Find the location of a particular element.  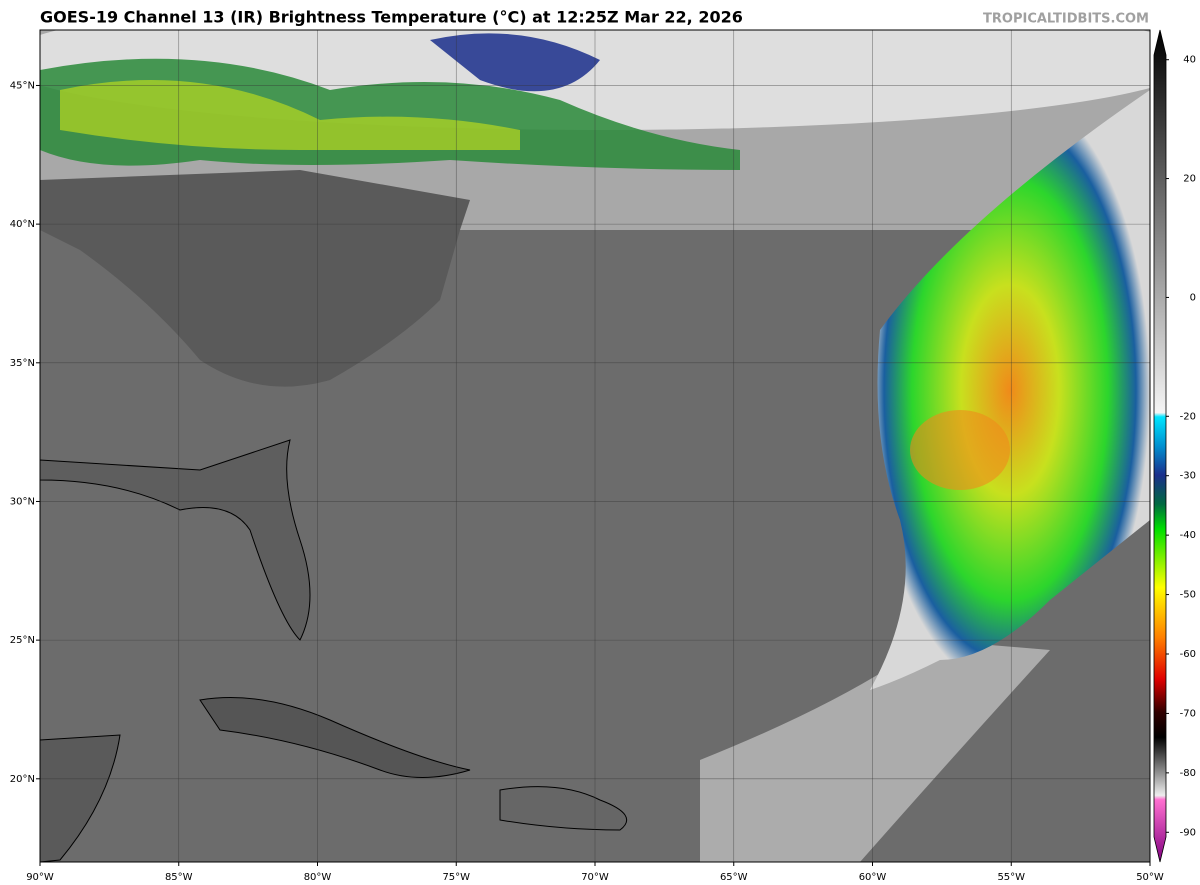

lat-tick-label: 25°N is located at coordinates (22, 640).